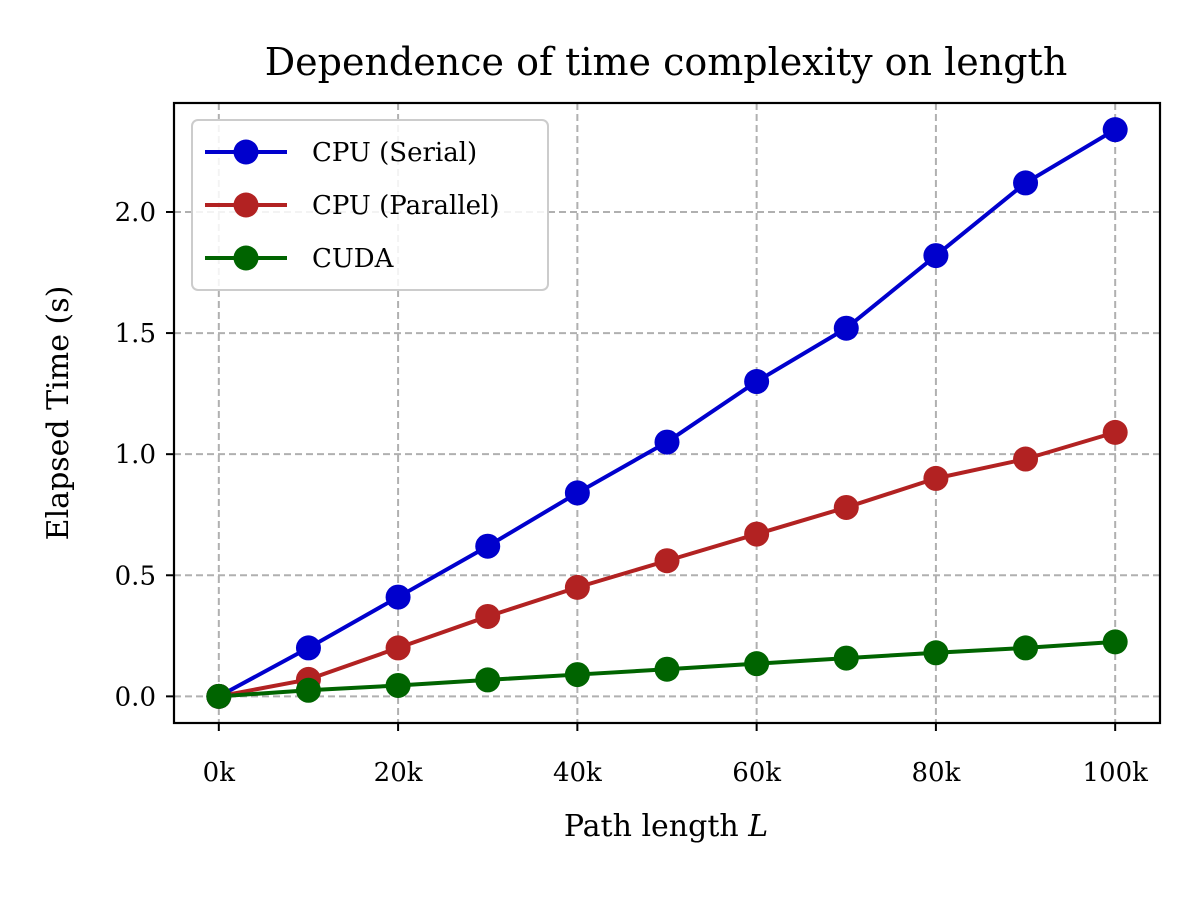 Image resolution: width=1200 pixels, height=900 pixels. Describe the element at coordinates (666, 62) in the screenshot. I see `chart-title: Dependence of time complexity on length` at that location.